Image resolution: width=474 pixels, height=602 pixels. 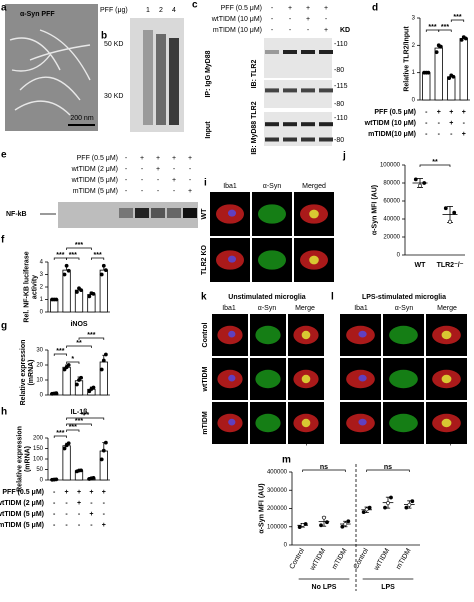 What do you see at coordinates (204, 297) in the screenshot?
I see `panel-label: k` at bounding box center [204, 297].